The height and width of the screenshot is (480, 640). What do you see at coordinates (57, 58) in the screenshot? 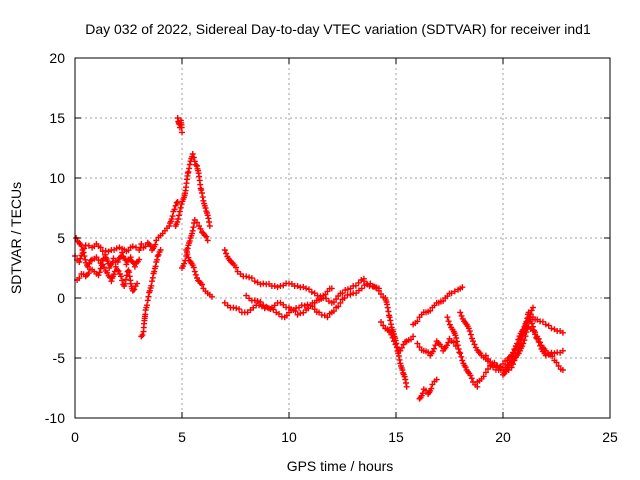
I see `y-tick-label: 20` at bounding box center [57, 58].